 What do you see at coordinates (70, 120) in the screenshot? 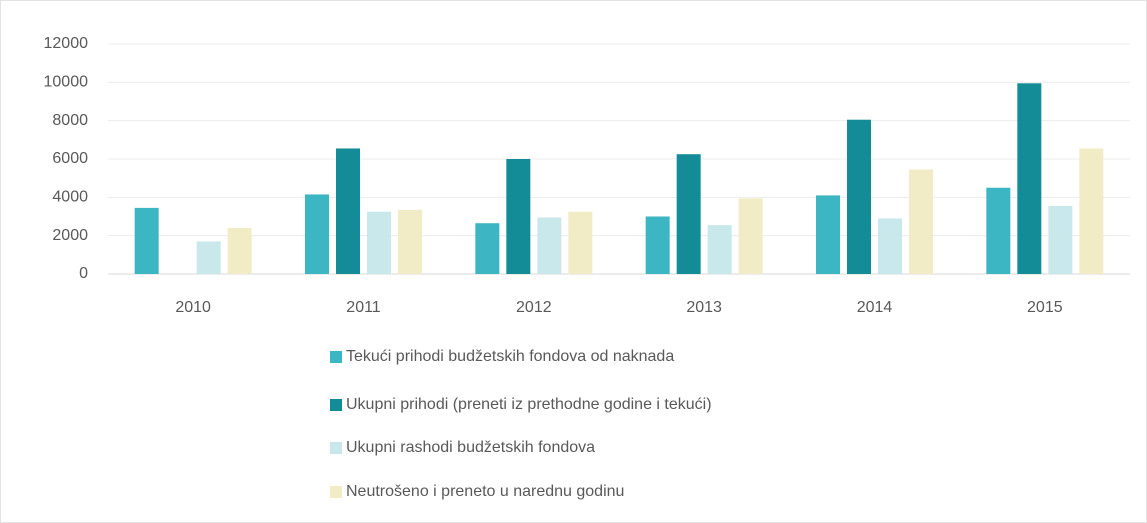
I see `y-tick-label: 8000` at bounding box center [70, 120].